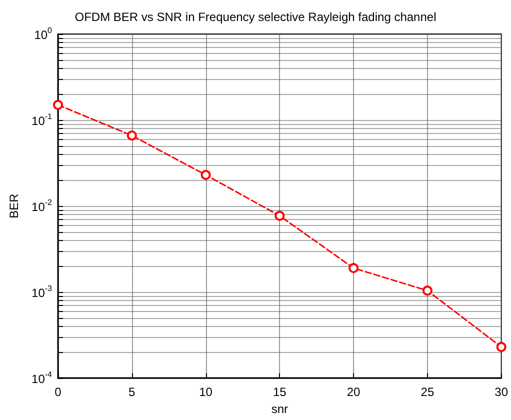  What do you see at coordinates (43, 34) in the screenshot?
I see `y-tick-label: 10$^{0}$` at bounding box center [43, 34].